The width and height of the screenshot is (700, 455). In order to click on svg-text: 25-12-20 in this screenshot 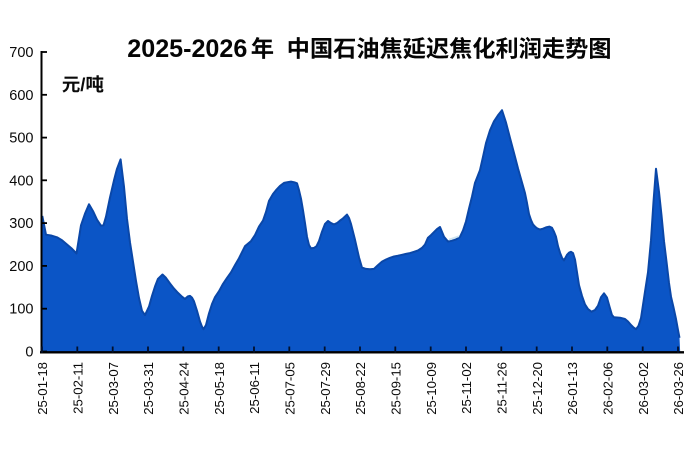, I will do `click(537, 388)`.